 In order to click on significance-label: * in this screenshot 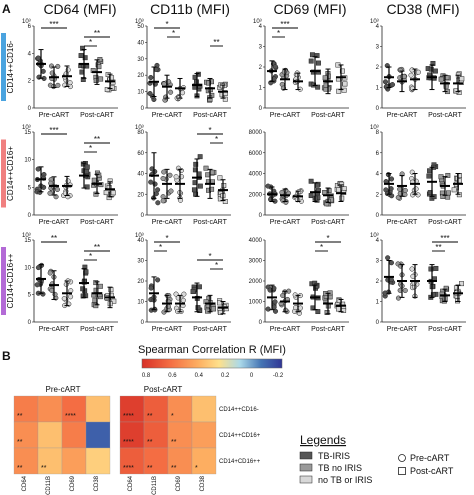, I will do `click(90, 256)`.